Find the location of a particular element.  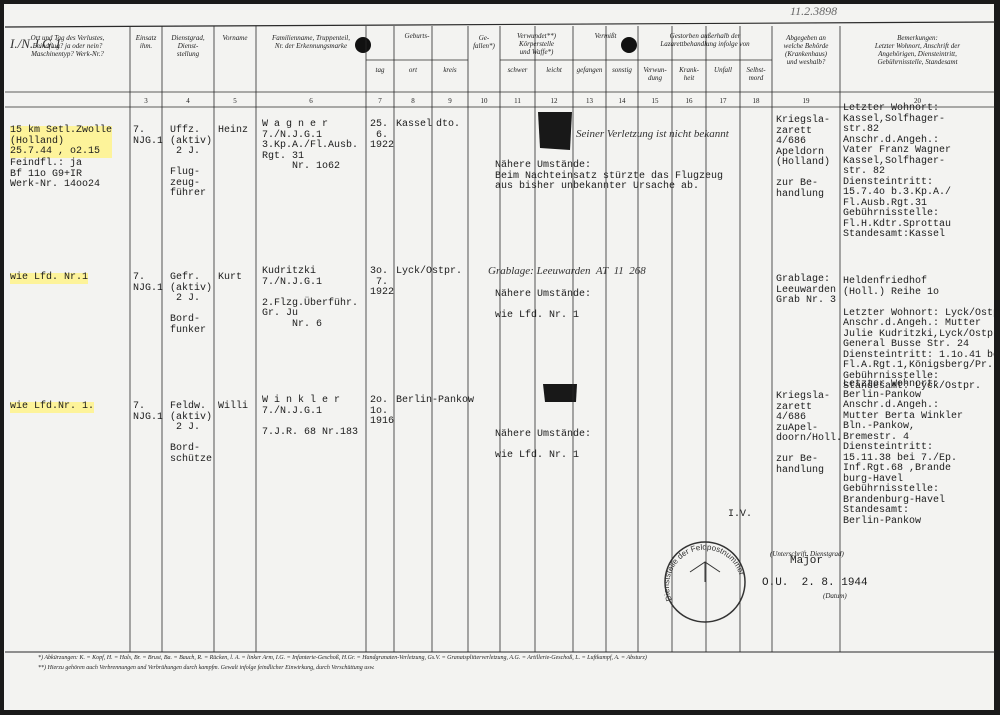

column-header: ort is located at coordinates (413, 70).